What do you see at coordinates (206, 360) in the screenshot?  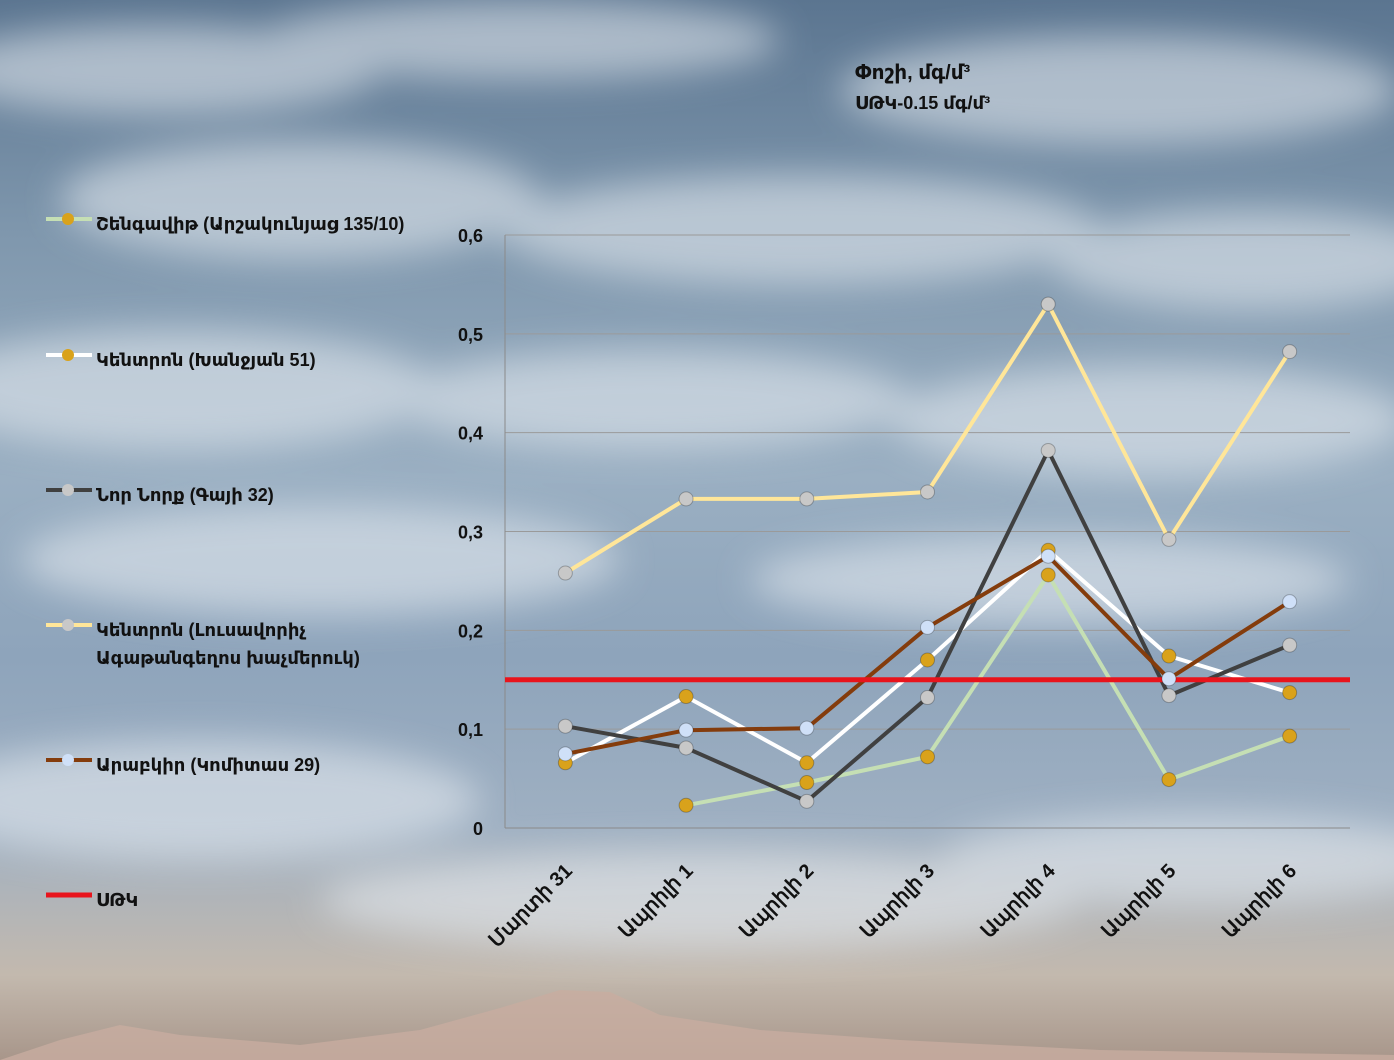 I see `legend-label: Կենտրոն (Խանջյան 51)` at bounding box center [206, 360].